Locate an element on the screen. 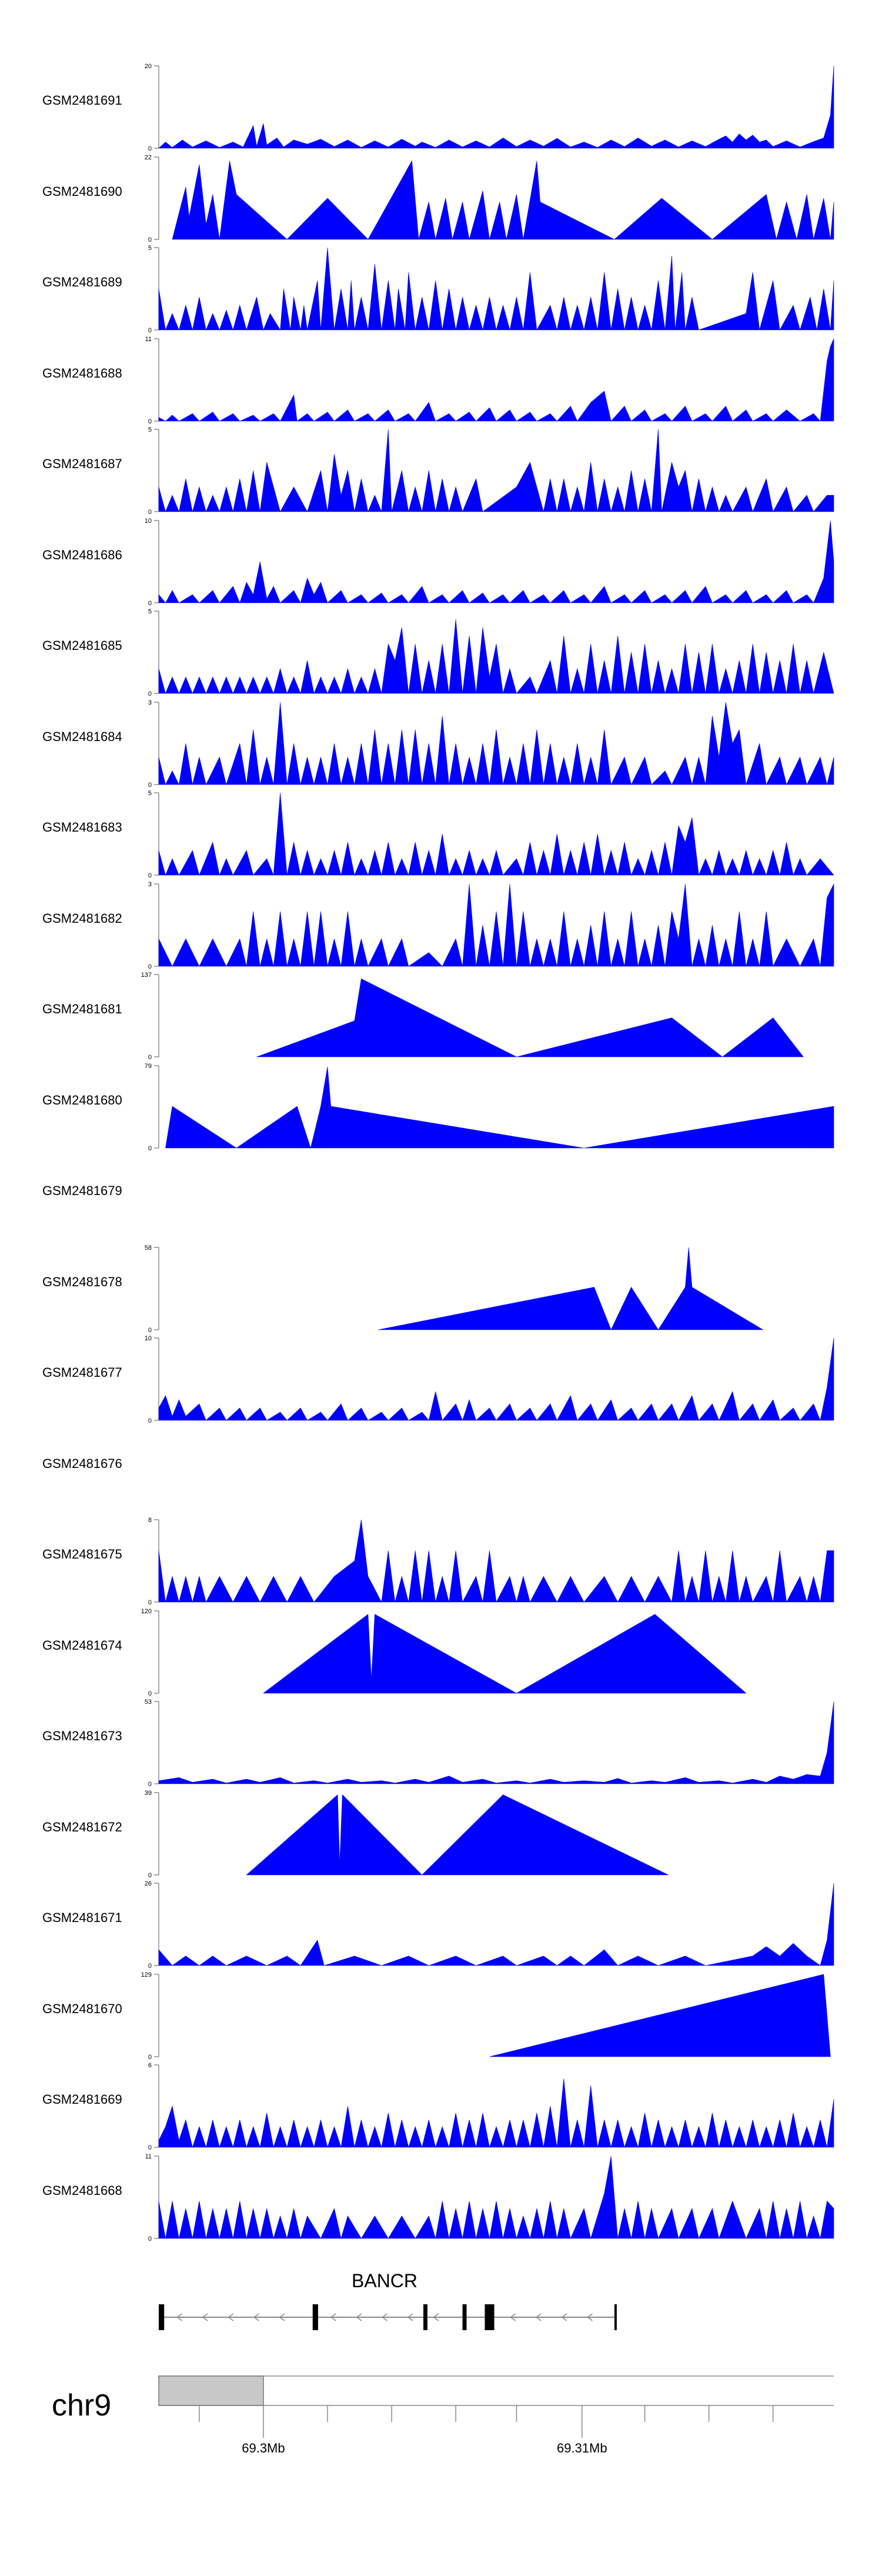 The image size is (882, 2576). track-label: GSM2481672 is located at coordinates (82, 1826).